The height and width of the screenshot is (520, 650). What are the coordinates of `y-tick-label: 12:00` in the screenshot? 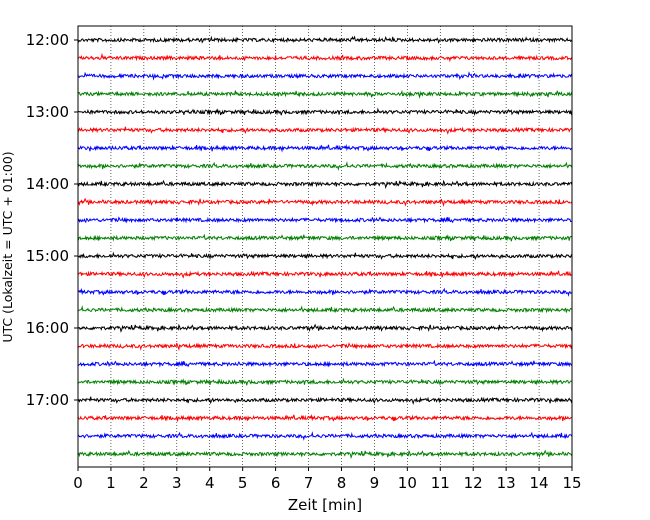 It's located at (47, 40).